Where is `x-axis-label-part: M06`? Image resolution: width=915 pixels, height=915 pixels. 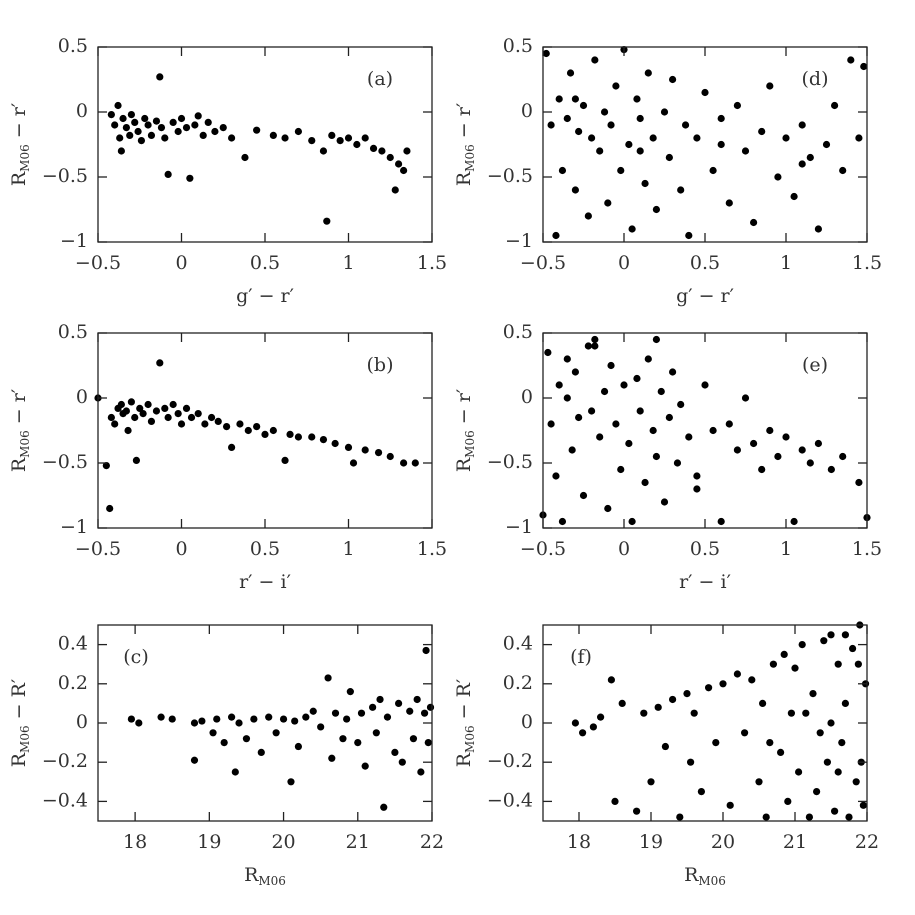
x-axis-label-part: M06 is located at coordinates (712, 881).